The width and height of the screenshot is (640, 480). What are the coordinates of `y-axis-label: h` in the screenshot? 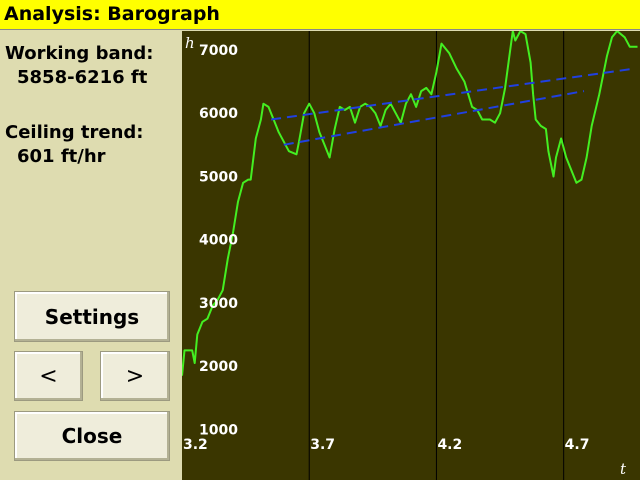 It's located at (190, 43).